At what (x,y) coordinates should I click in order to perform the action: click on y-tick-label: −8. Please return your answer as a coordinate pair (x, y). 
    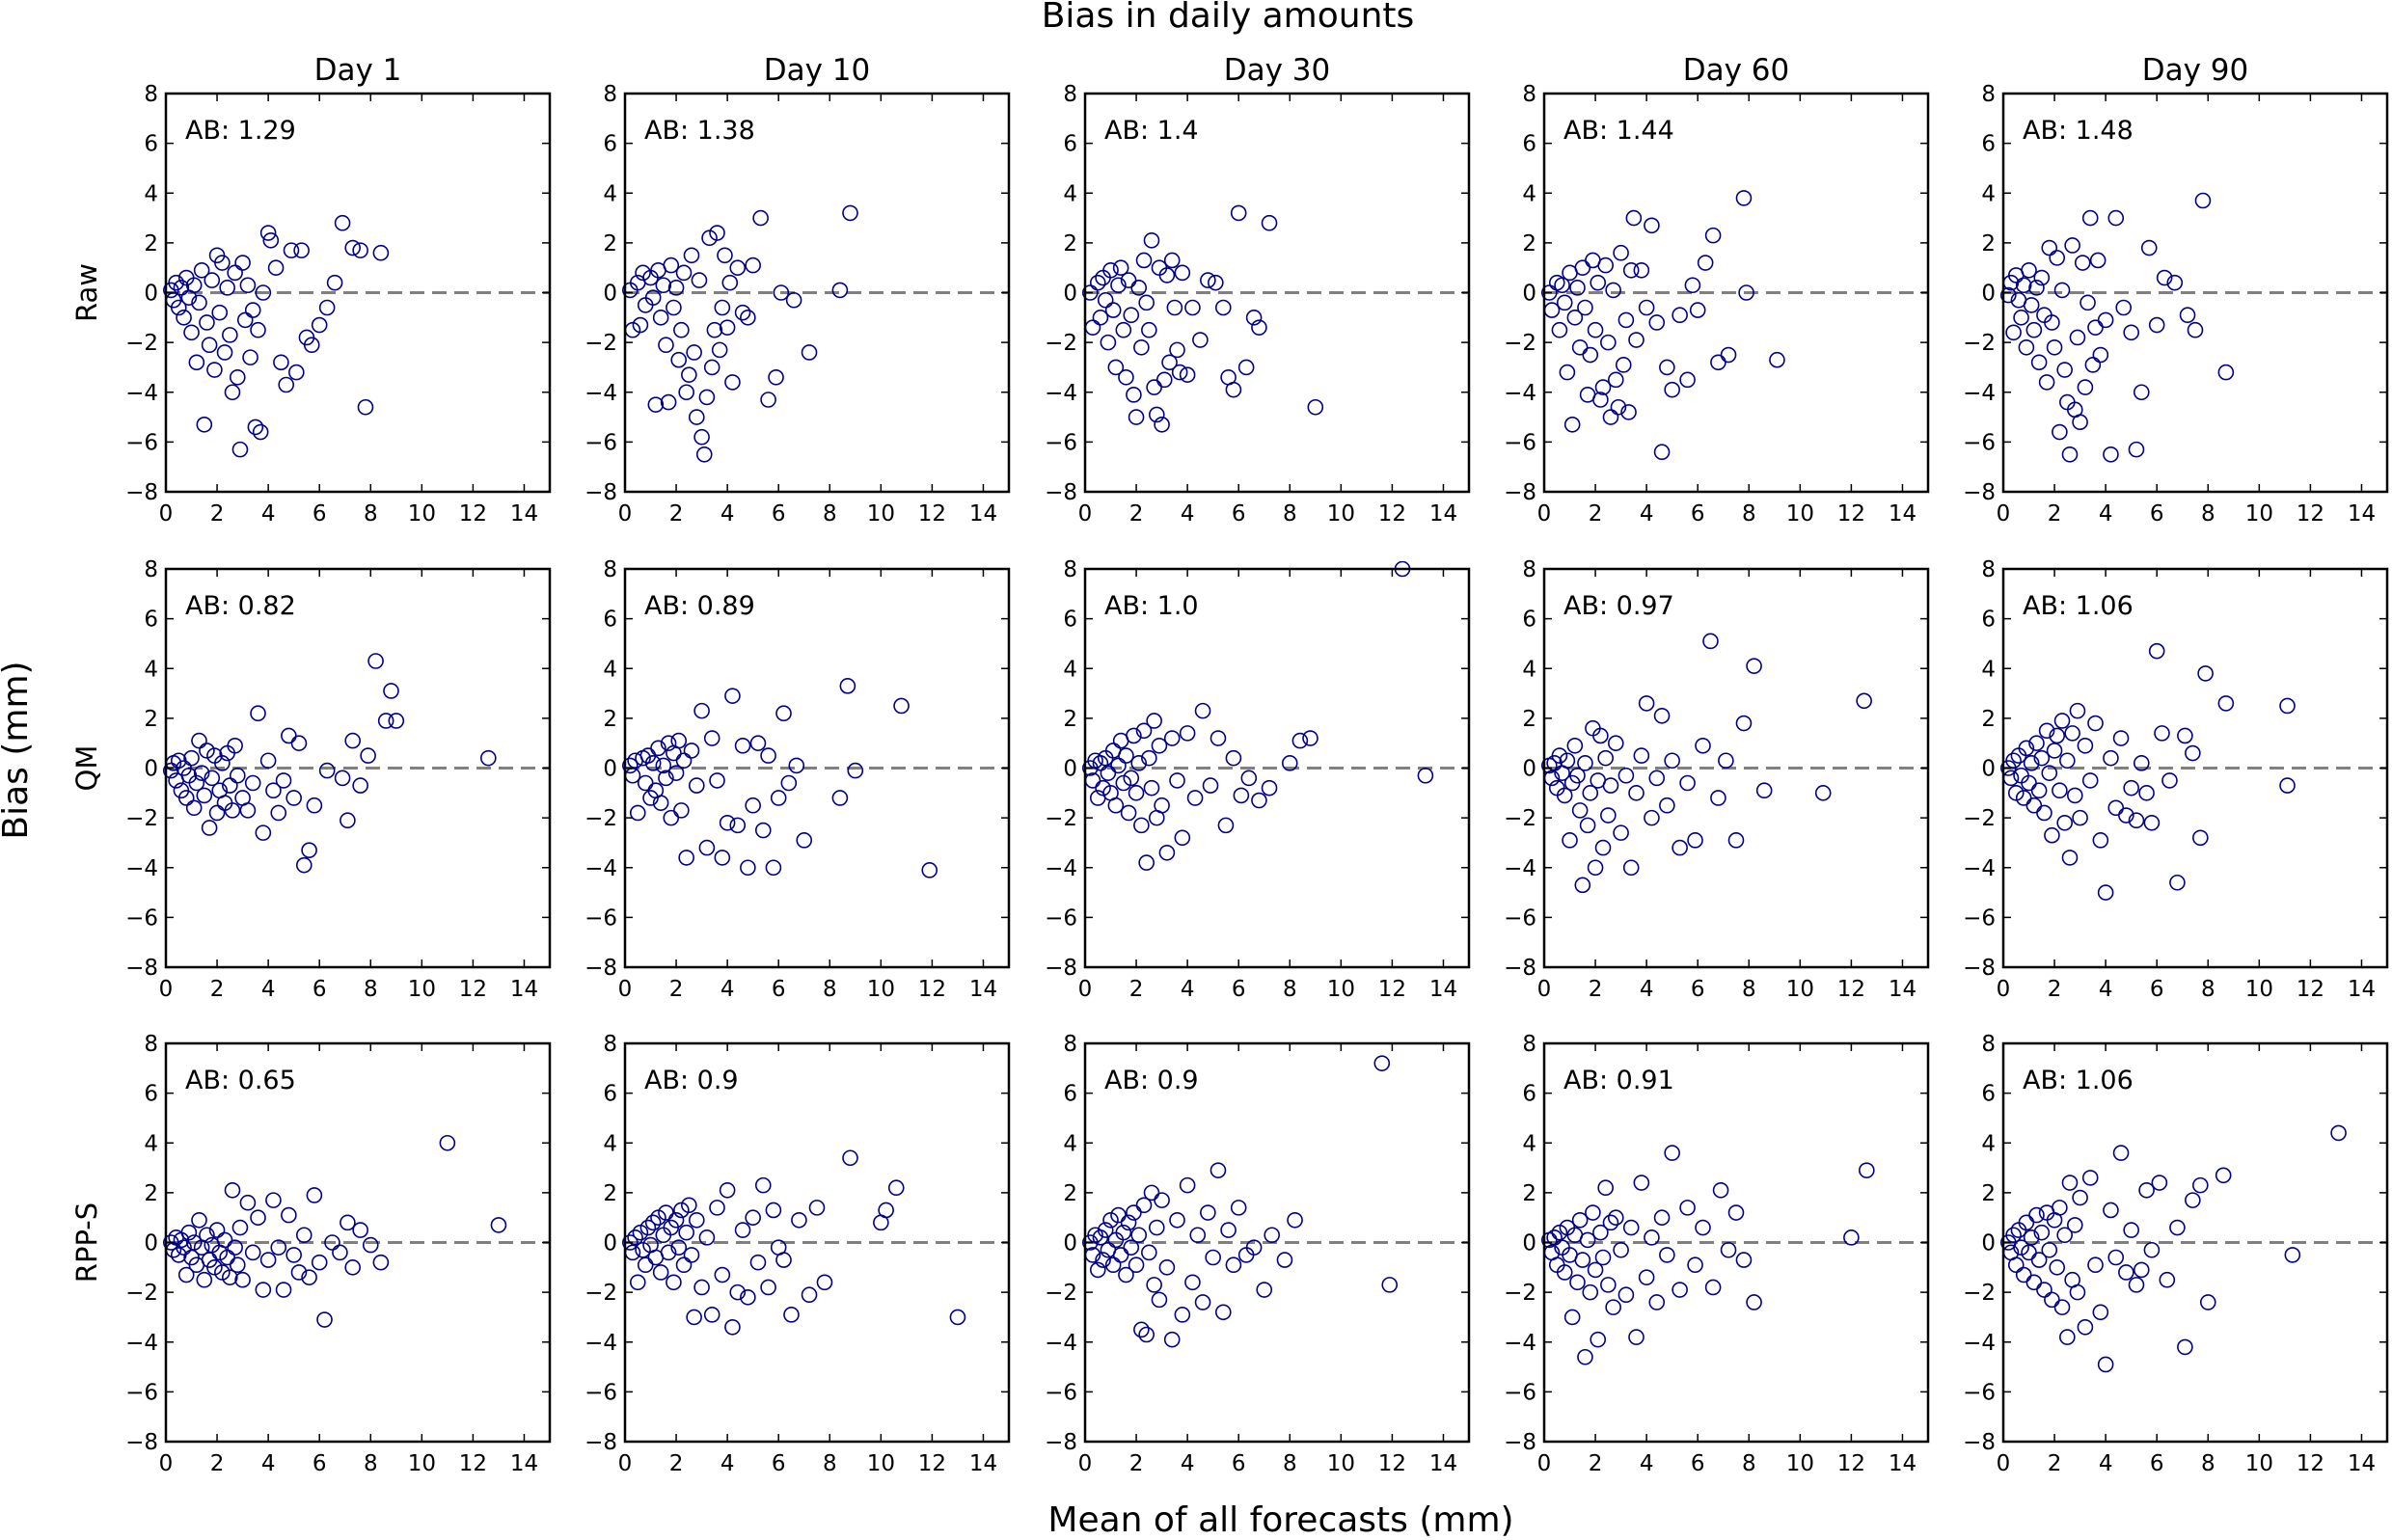
    Looking at the image, I should click on (1979, 968).